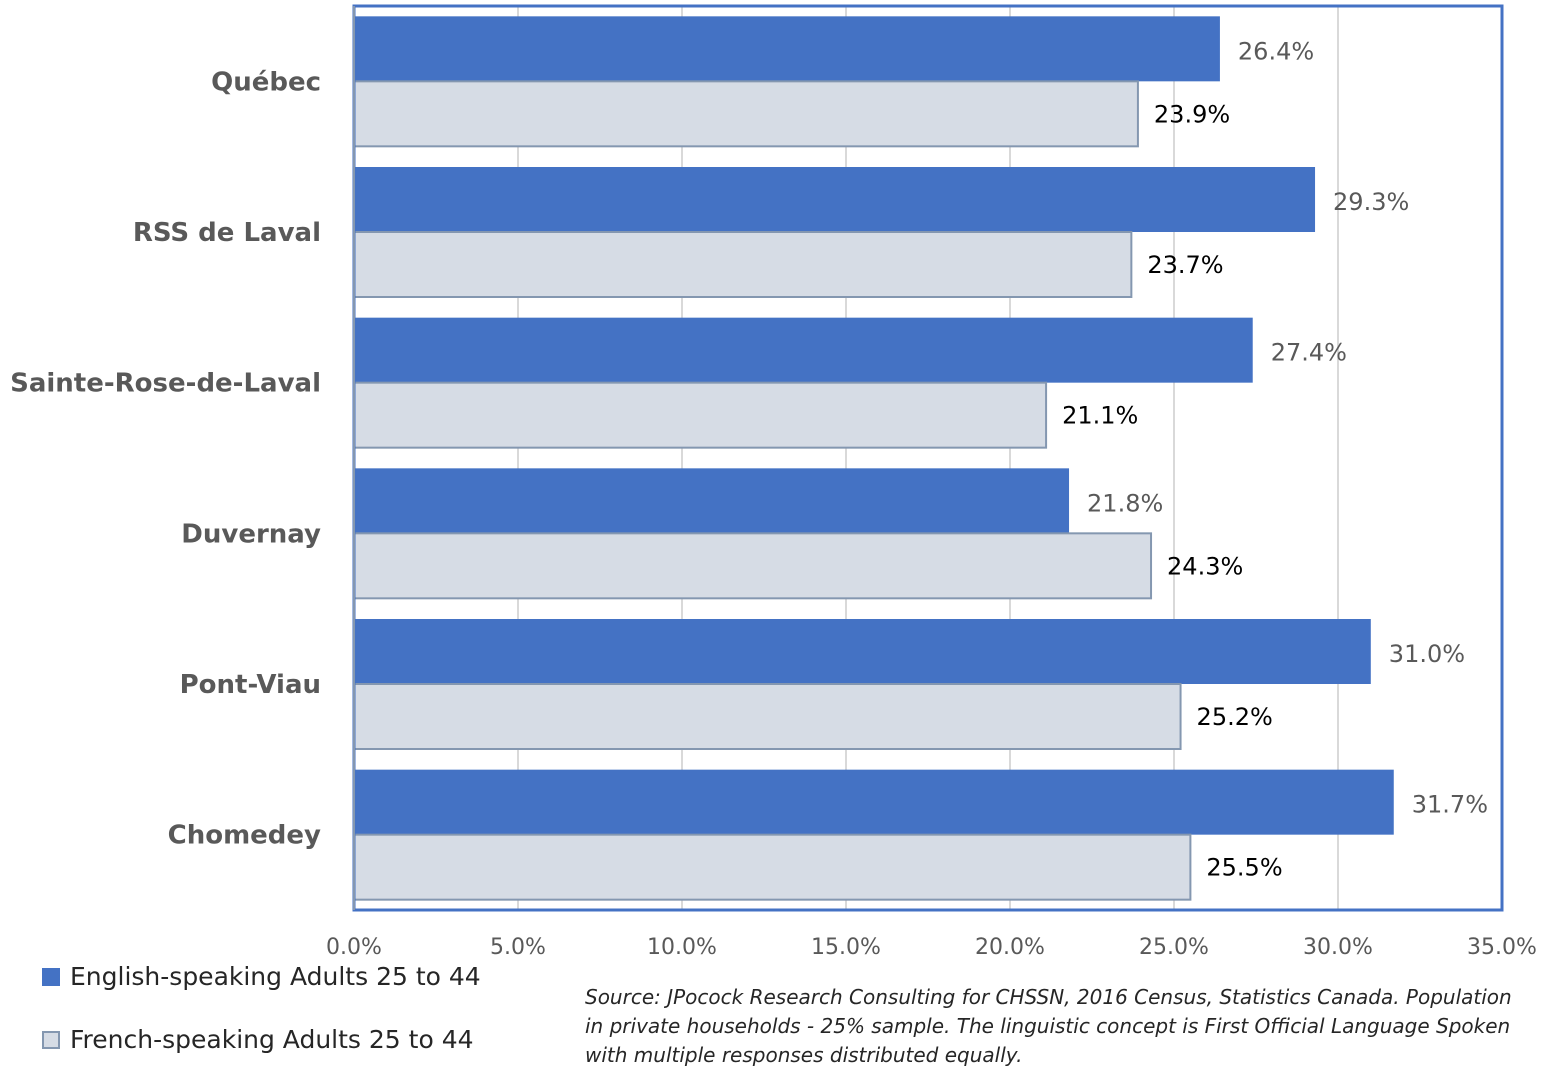 This screenshot has height=1070, width=1543. I want to click on data-label-english: 26.4%, so click(1276, 51).